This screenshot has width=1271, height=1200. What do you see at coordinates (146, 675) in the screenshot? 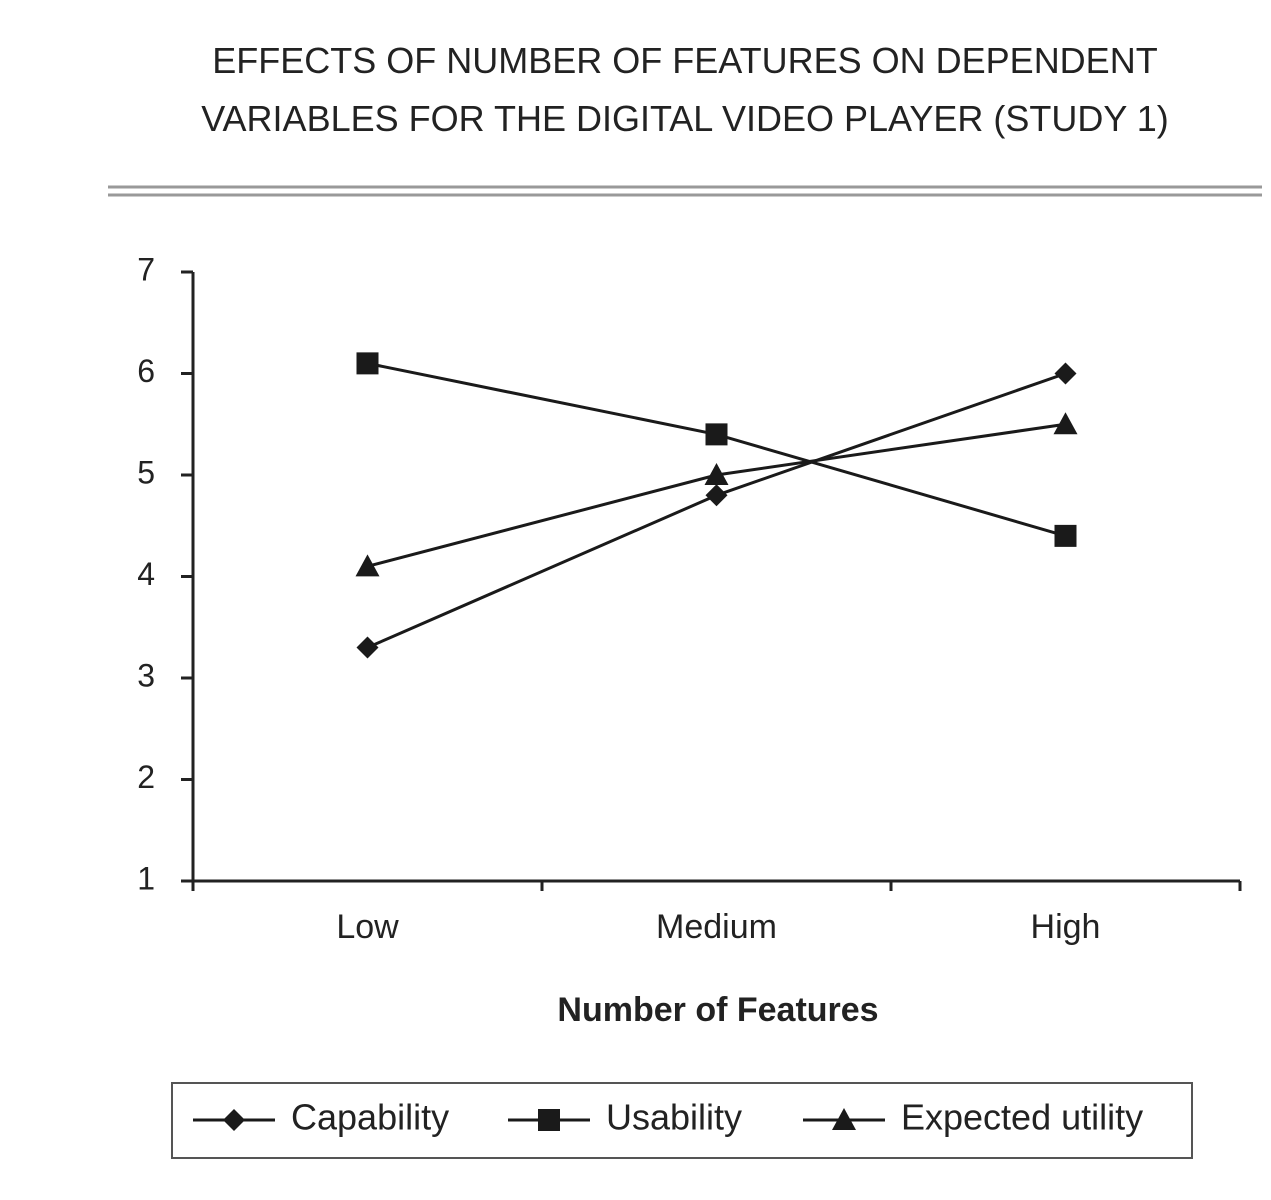
I see `y-tick-label: 3` at bounding box center [146, 675].